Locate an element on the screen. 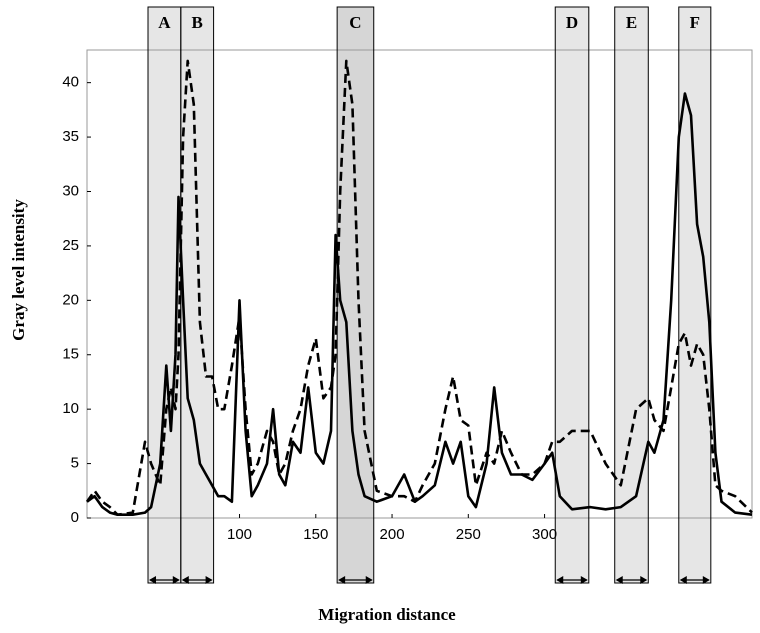  y-axis-label: Gray level intensity is located at coordinates (18, 270).